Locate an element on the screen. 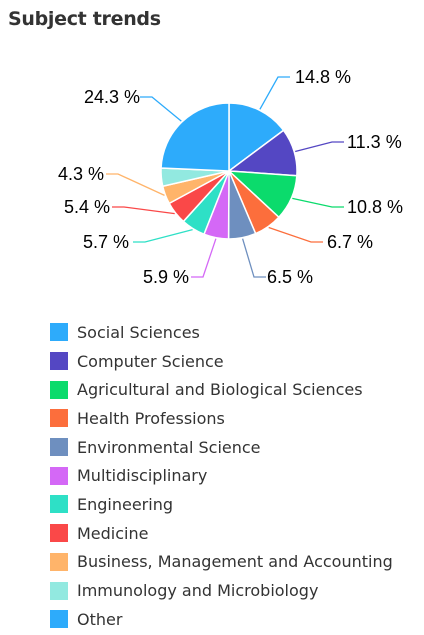  leader-line-other is located at coordinates (161, 109).